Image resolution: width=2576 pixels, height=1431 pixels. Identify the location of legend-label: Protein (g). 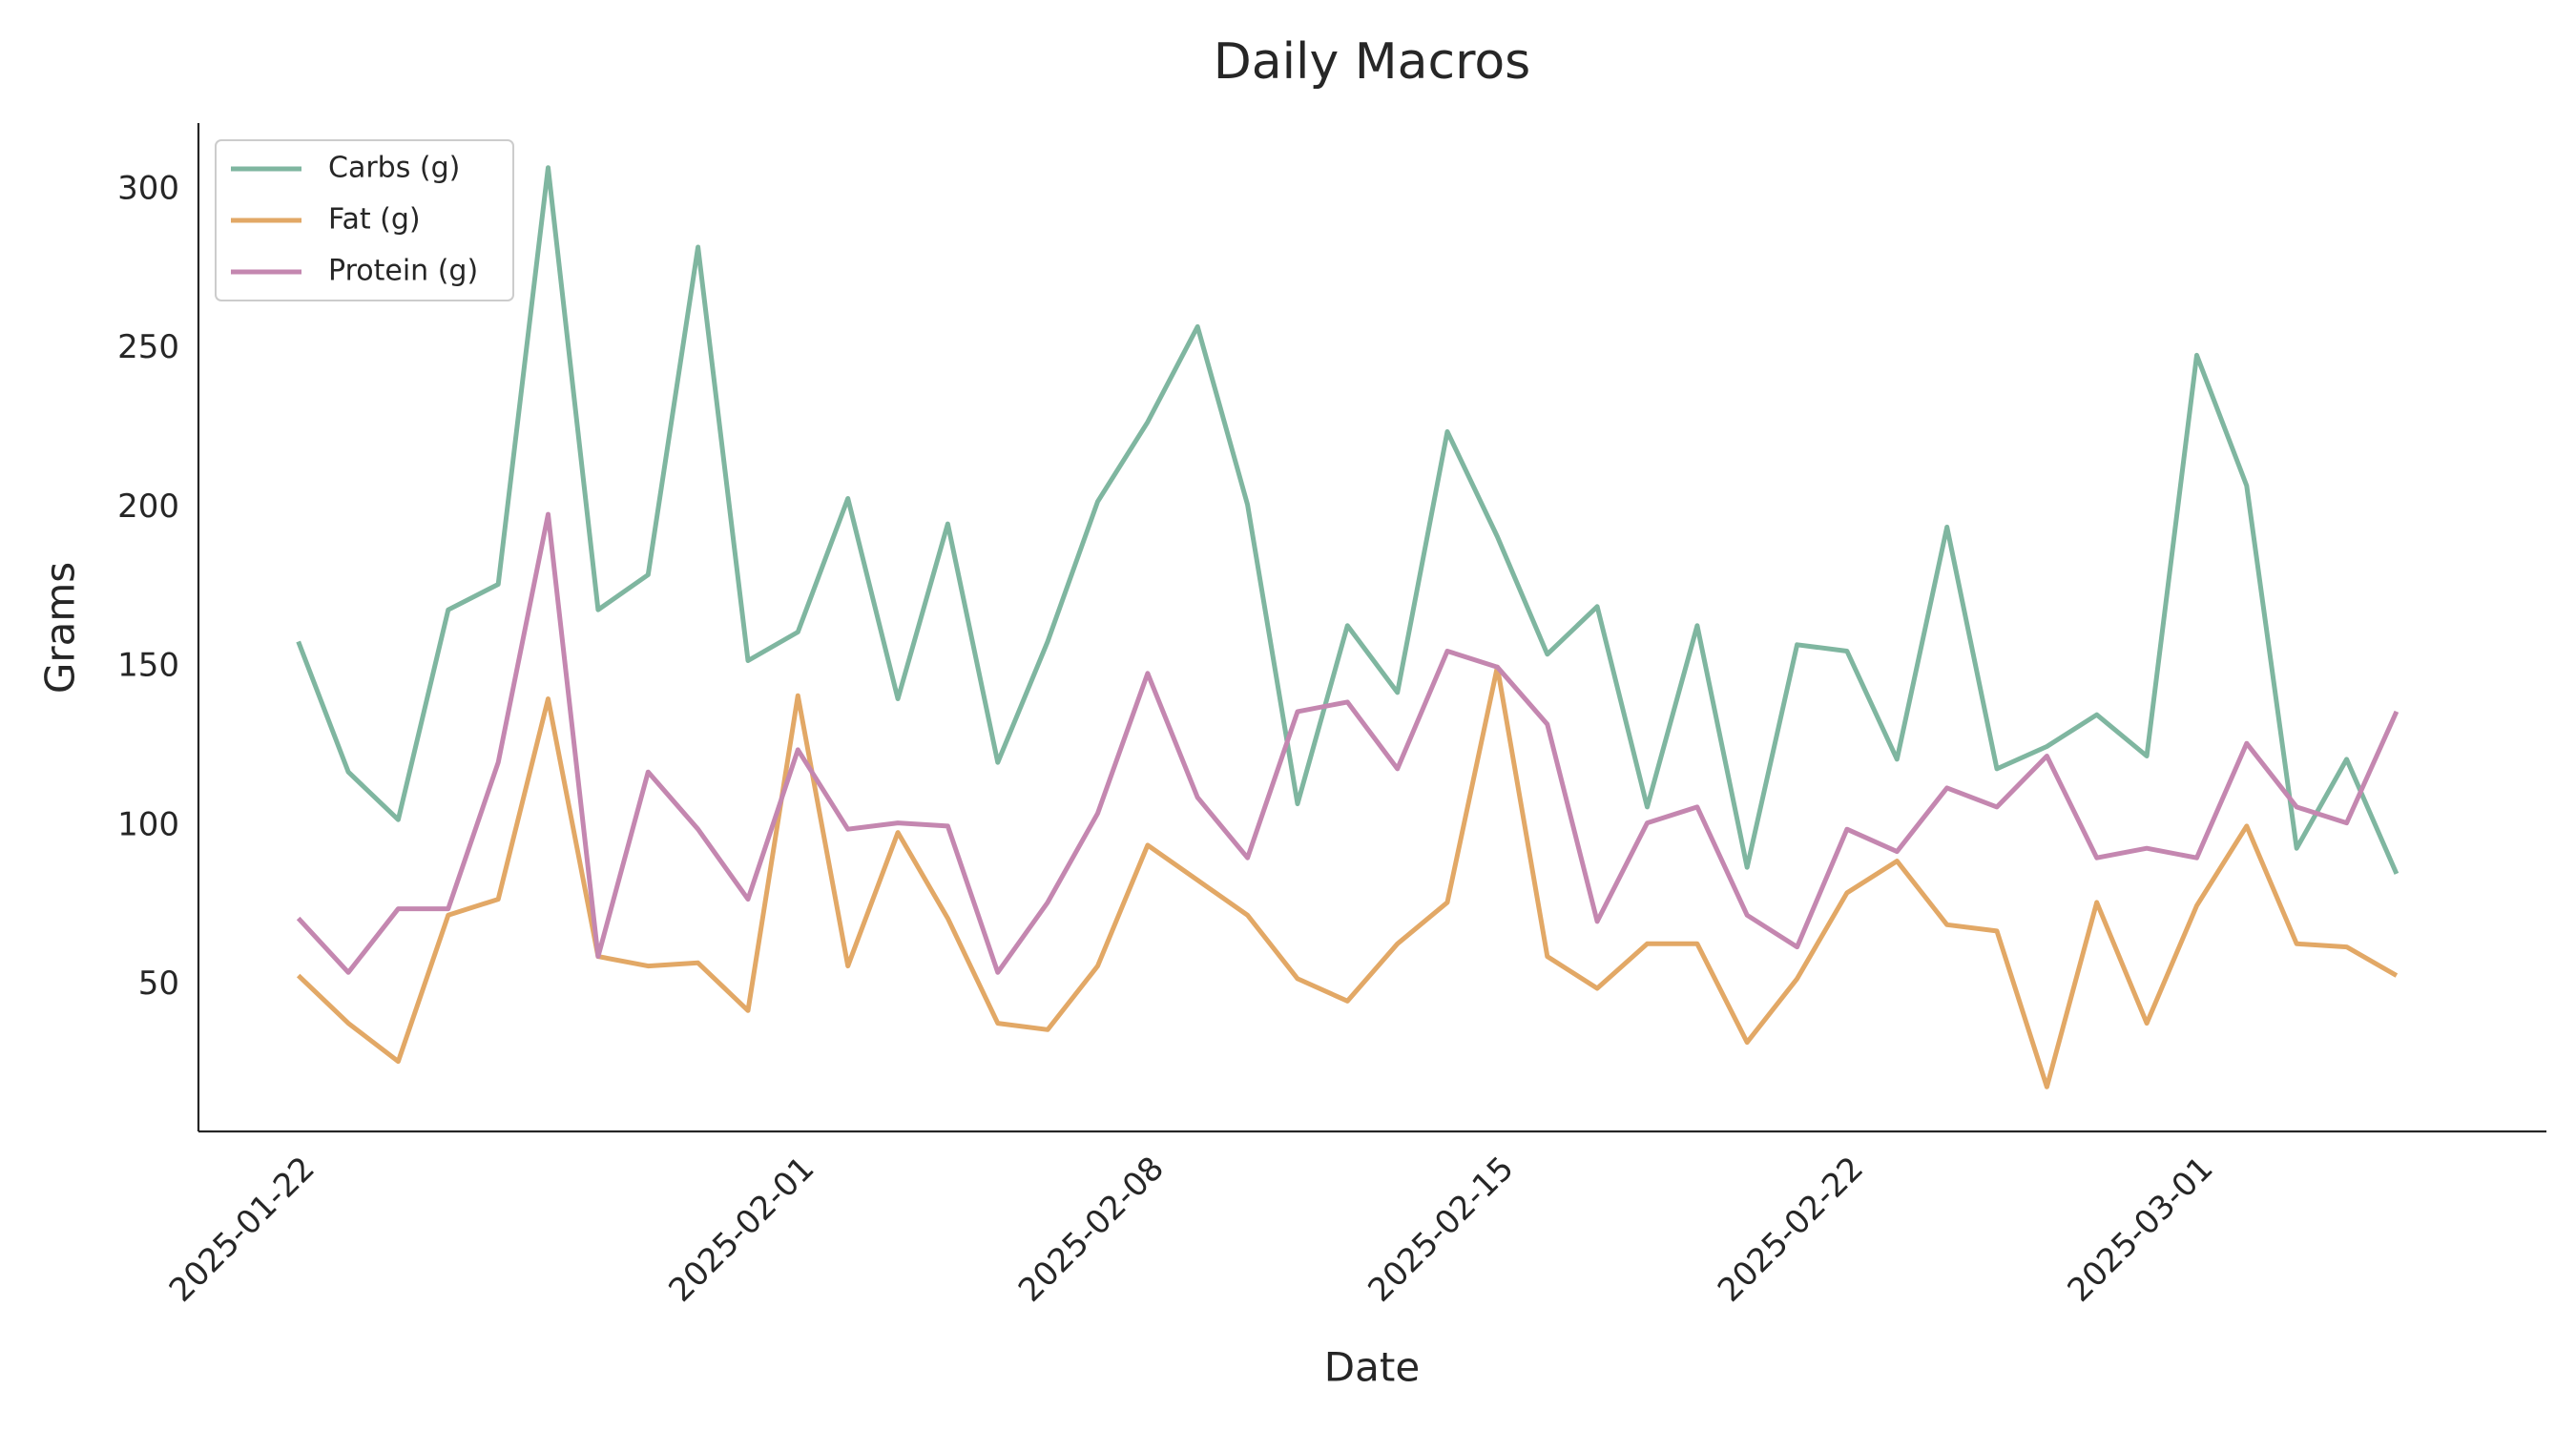
(403, 271).